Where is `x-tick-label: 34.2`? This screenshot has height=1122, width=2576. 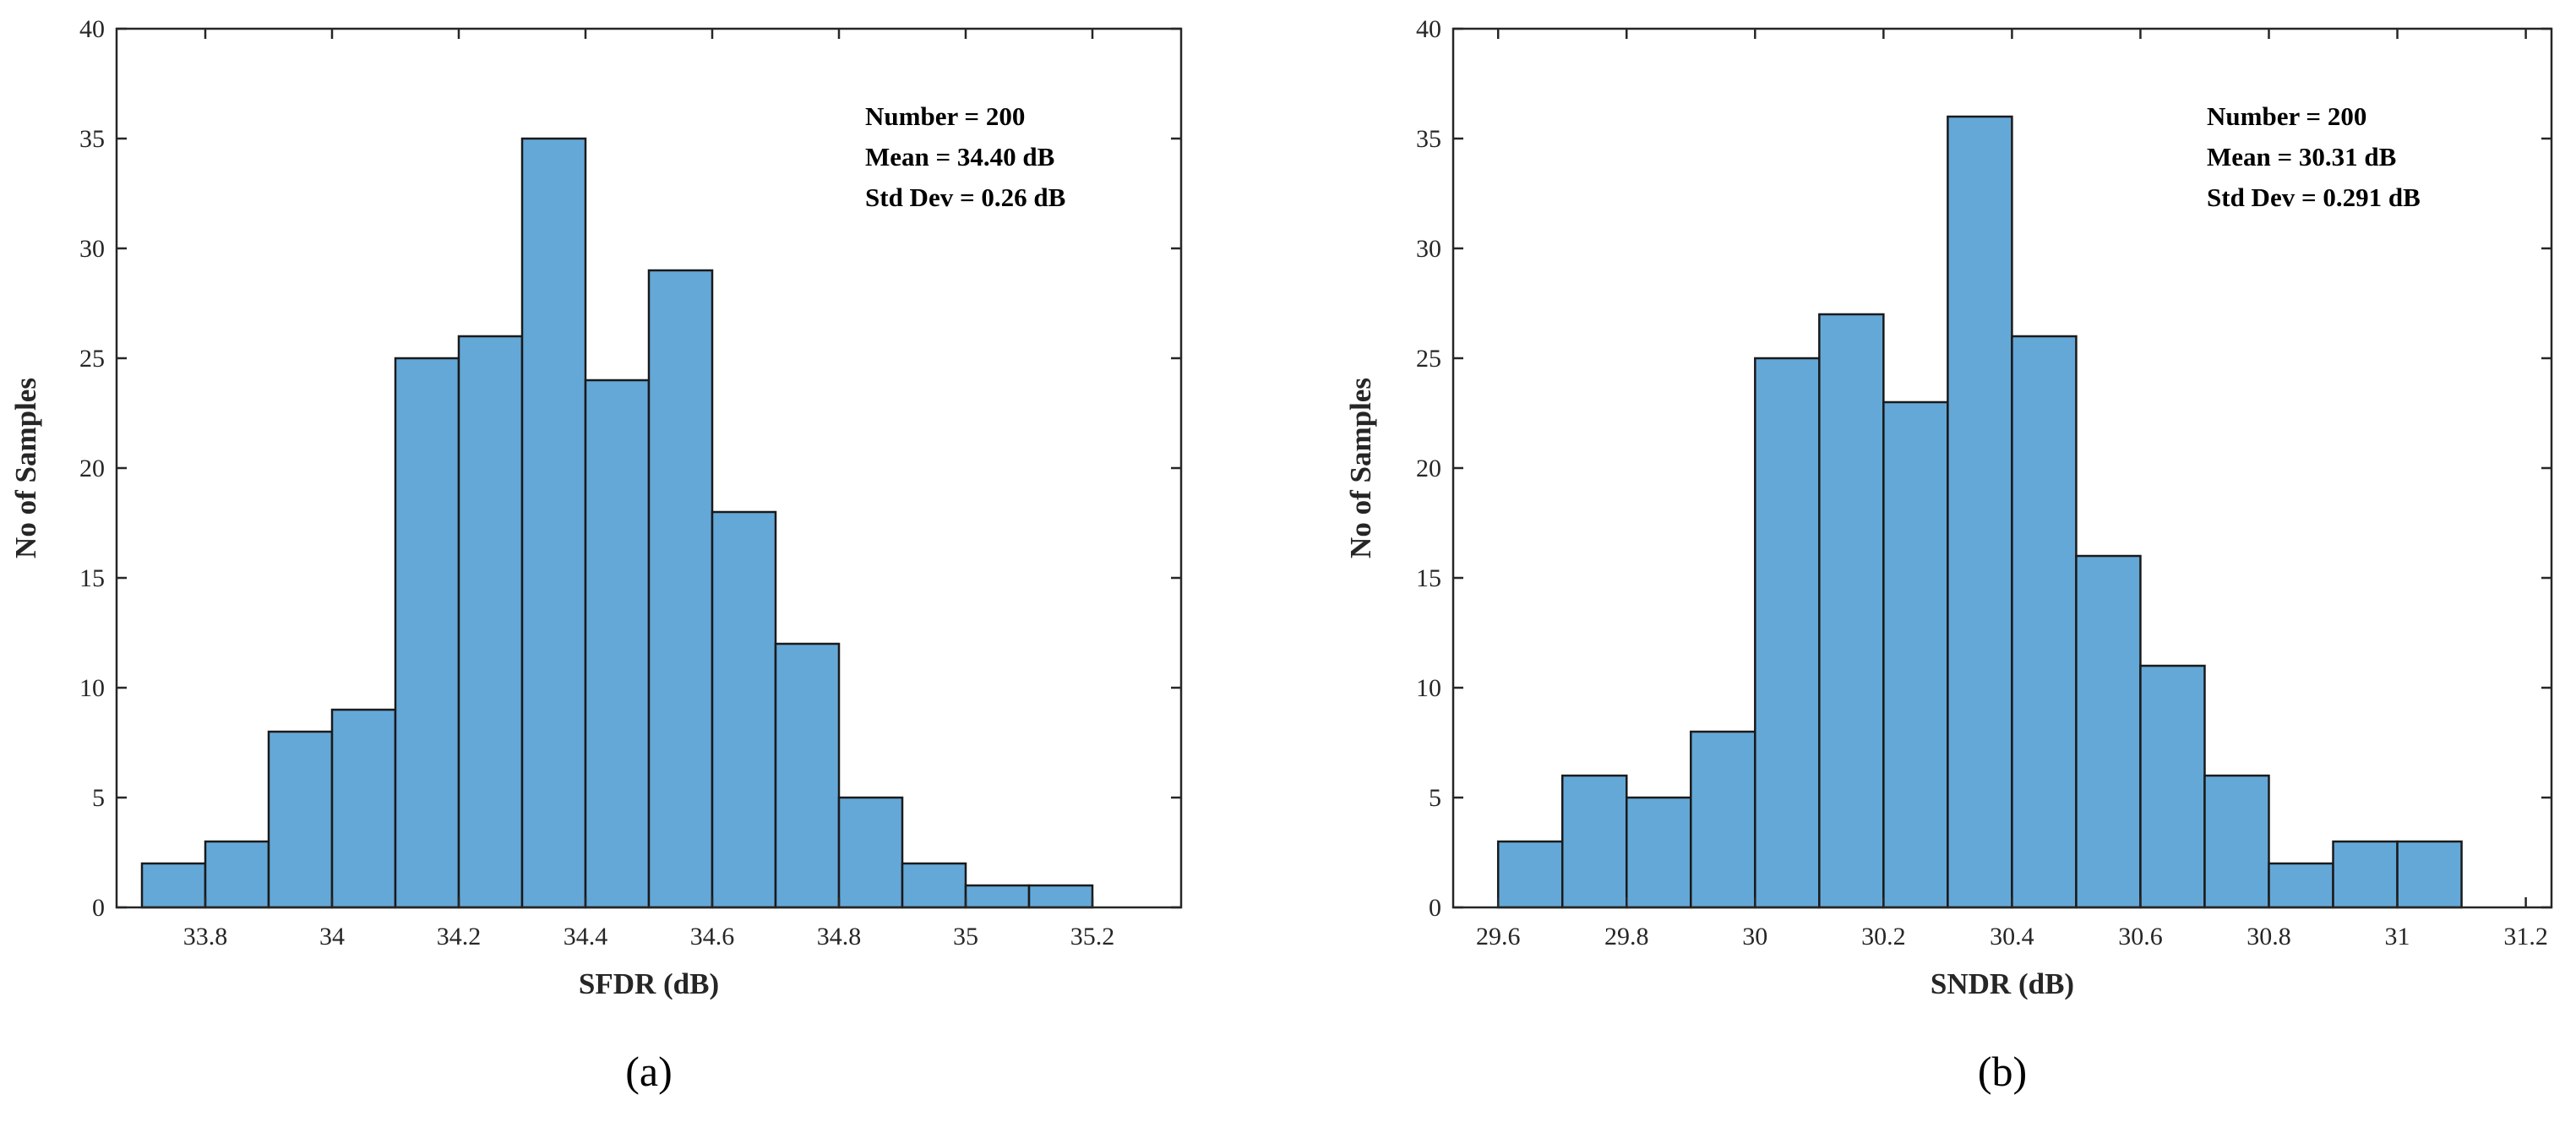 x-tick-label: 34.2 is located at coordinates (460, 936).